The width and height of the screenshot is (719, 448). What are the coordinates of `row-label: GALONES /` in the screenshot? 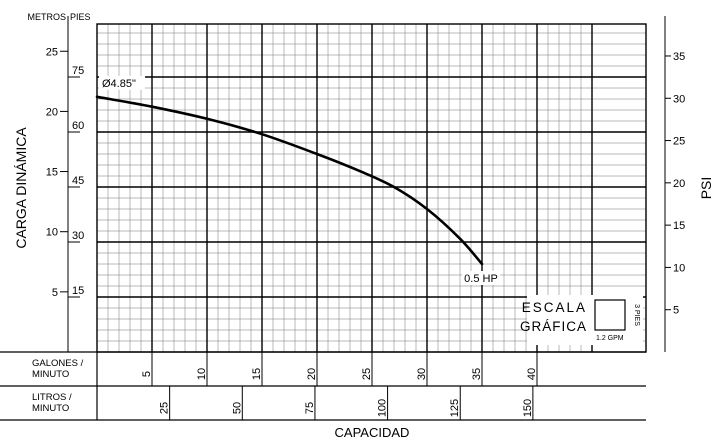 It's located at (58, 363).